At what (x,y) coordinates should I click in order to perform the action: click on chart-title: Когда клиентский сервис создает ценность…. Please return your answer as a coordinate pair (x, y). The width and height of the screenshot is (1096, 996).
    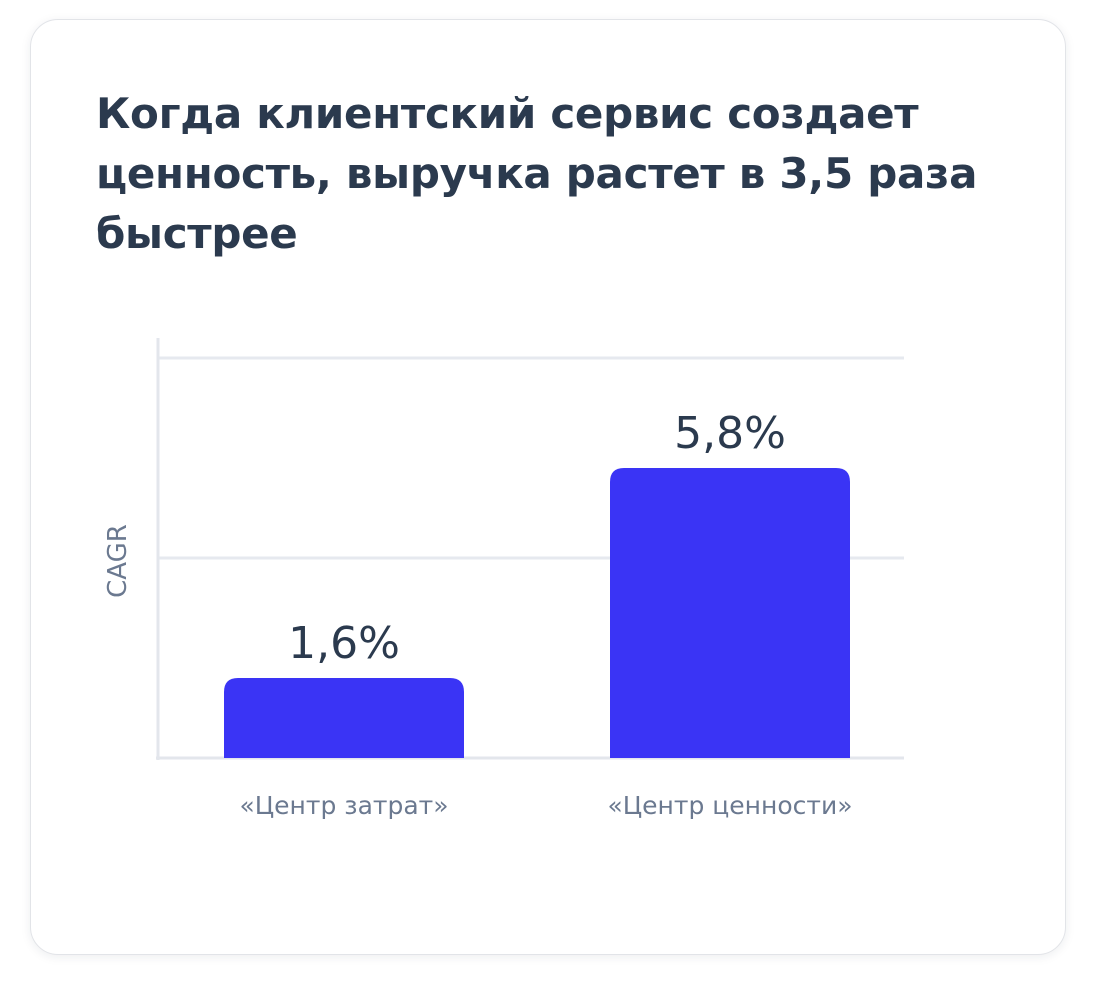
    Looking at the image, I should click on (537, 173).